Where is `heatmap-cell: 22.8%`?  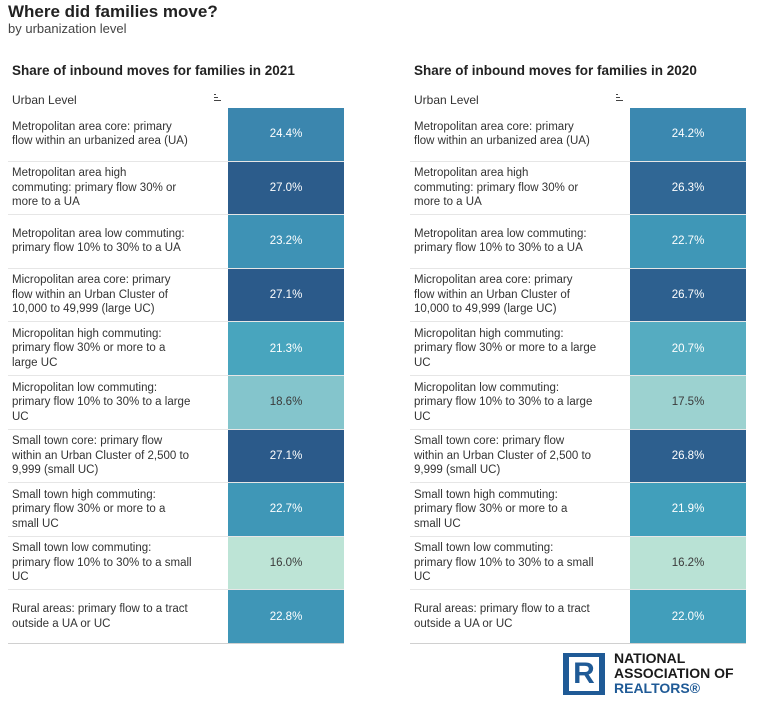
heatmap-cell: 22.8% is located at coordinates (286, 616).